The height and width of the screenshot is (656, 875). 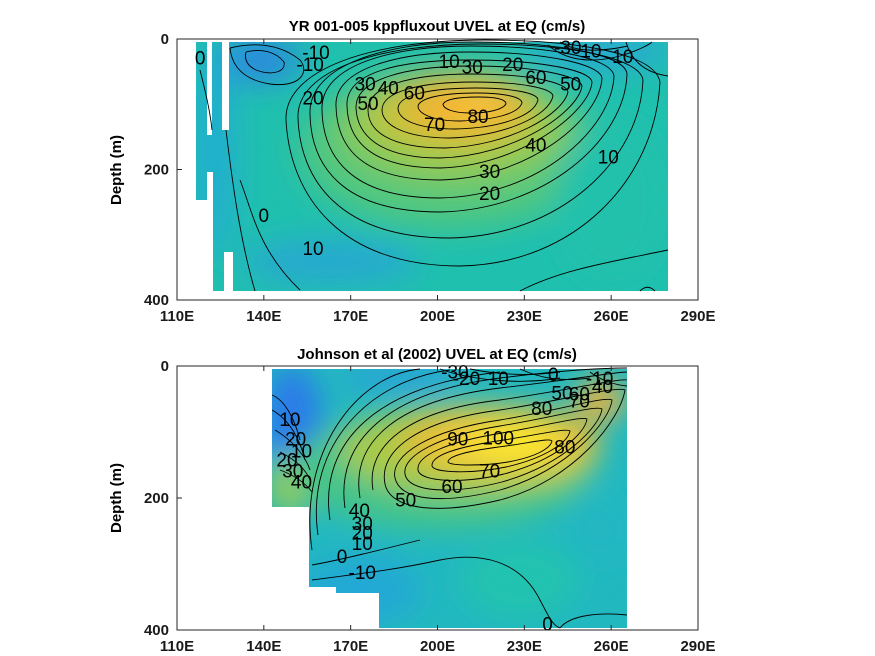 What do you see at coordinates (437, 354) in the screenshot?
I see `panel-bottom-title: Johnson et al (2002) UVEL at EQ (cm/s)` at bounding box center [437, 354].